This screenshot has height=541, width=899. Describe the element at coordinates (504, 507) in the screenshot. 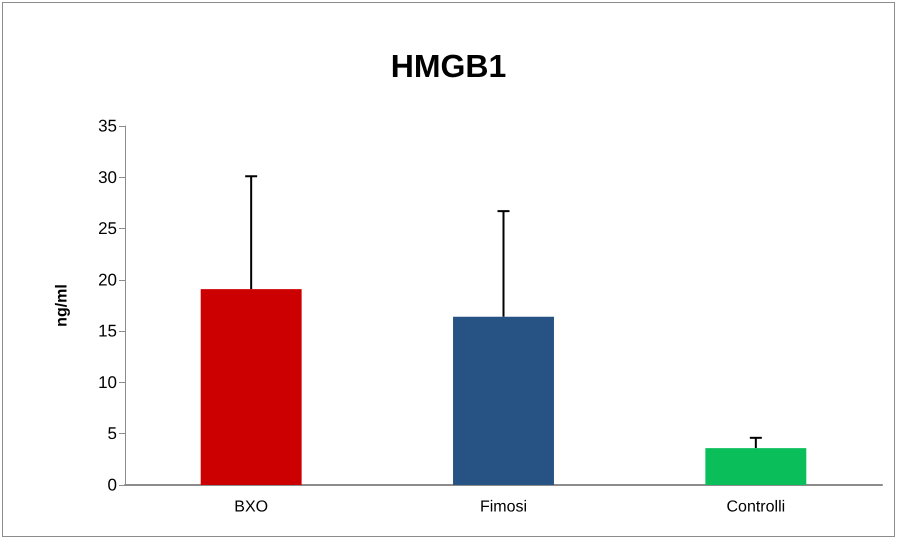

I see `x-tick-label: Fimosi` at that location.